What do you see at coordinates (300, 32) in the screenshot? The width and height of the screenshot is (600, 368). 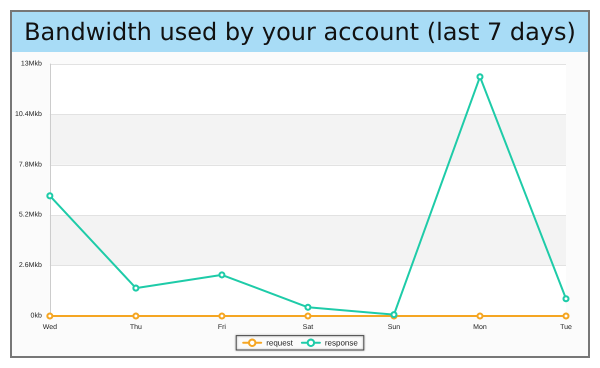 I see `chart-title: Bandwidth used by your account (last 7 days)` at bounding box center [300, 32].